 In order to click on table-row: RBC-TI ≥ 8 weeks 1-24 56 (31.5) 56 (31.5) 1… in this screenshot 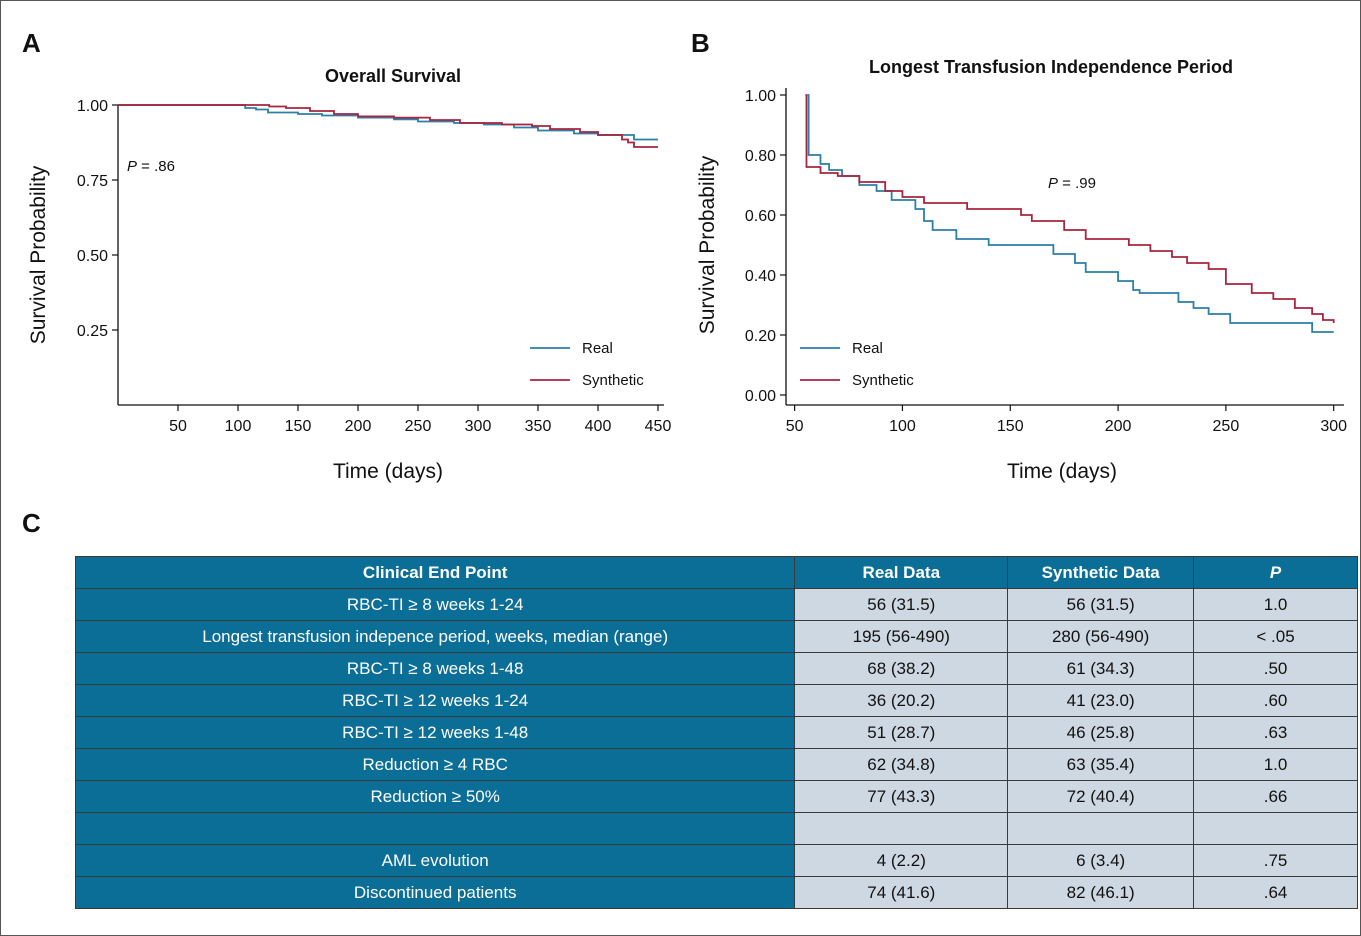, I will do `click(716, 604)`.